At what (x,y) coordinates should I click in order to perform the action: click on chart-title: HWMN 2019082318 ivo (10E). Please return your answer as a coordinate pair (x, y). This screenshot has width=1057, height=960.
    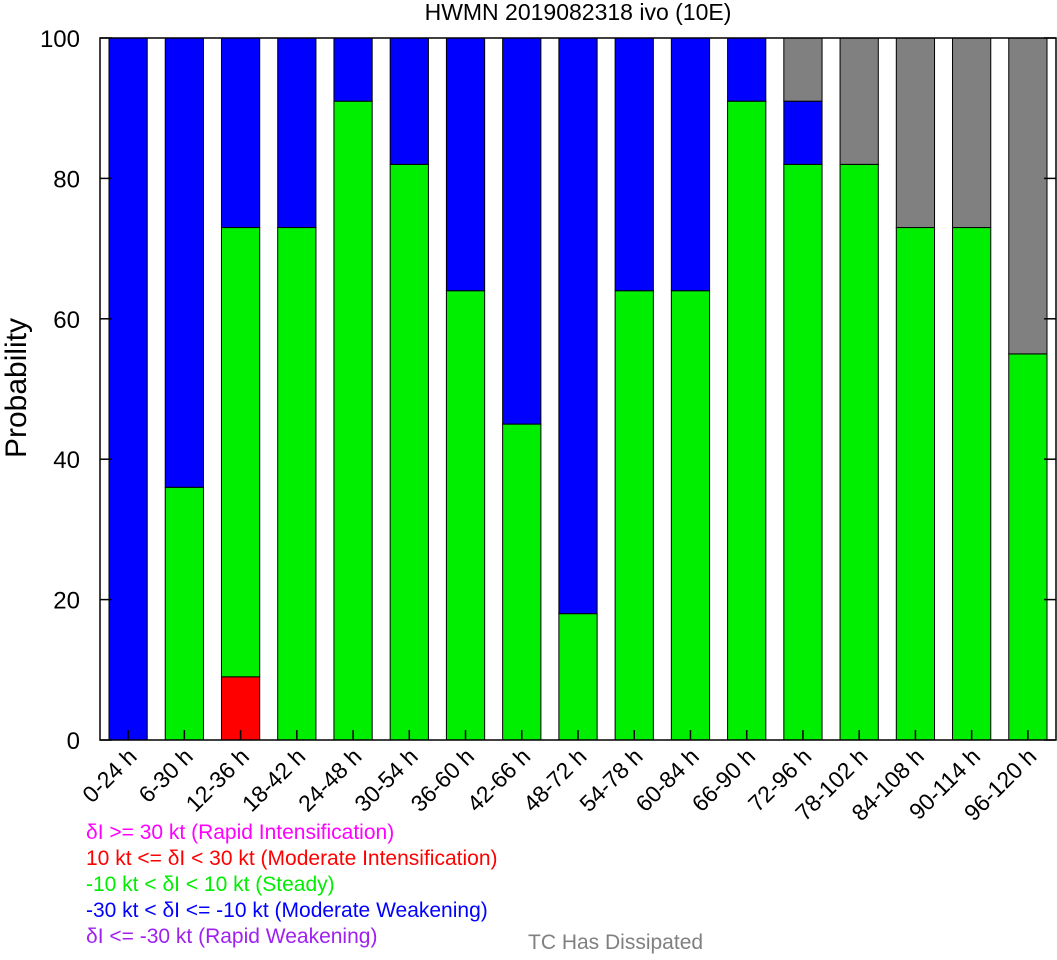
    Looking at the image, I should click on (578, 12).